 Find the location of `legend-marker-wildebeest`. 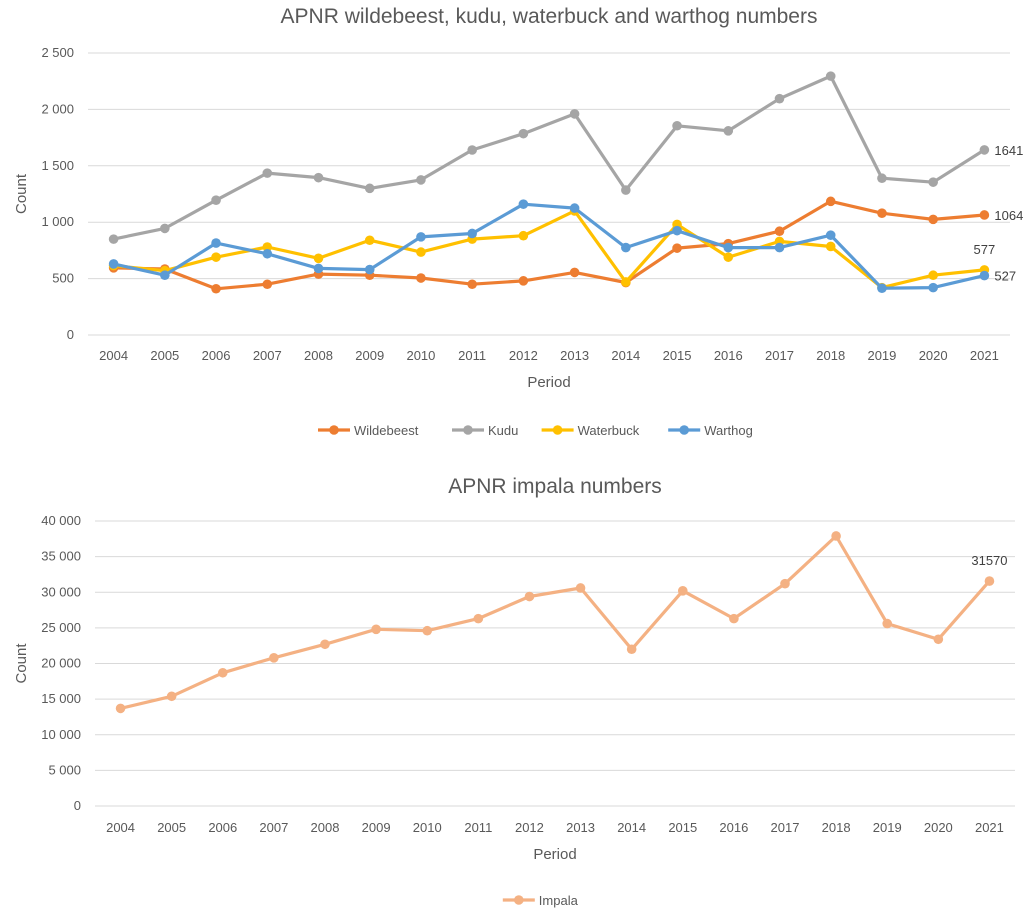

legend-marker-wildebeest is located at coordinates (334, 430).